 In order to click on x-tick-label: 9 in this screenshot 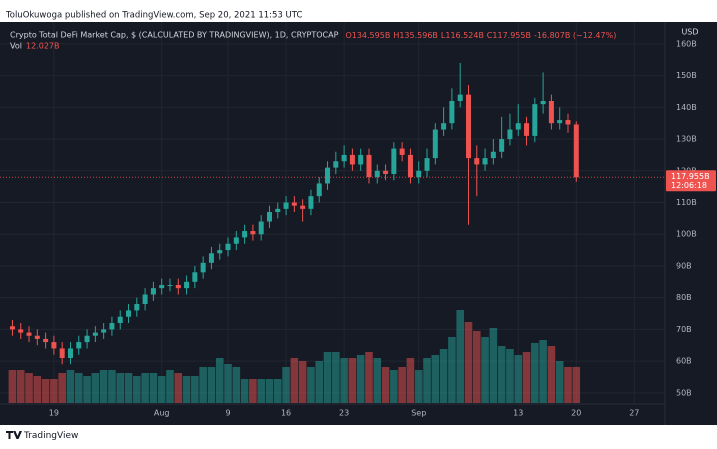, I will do `click(227, 413)`.